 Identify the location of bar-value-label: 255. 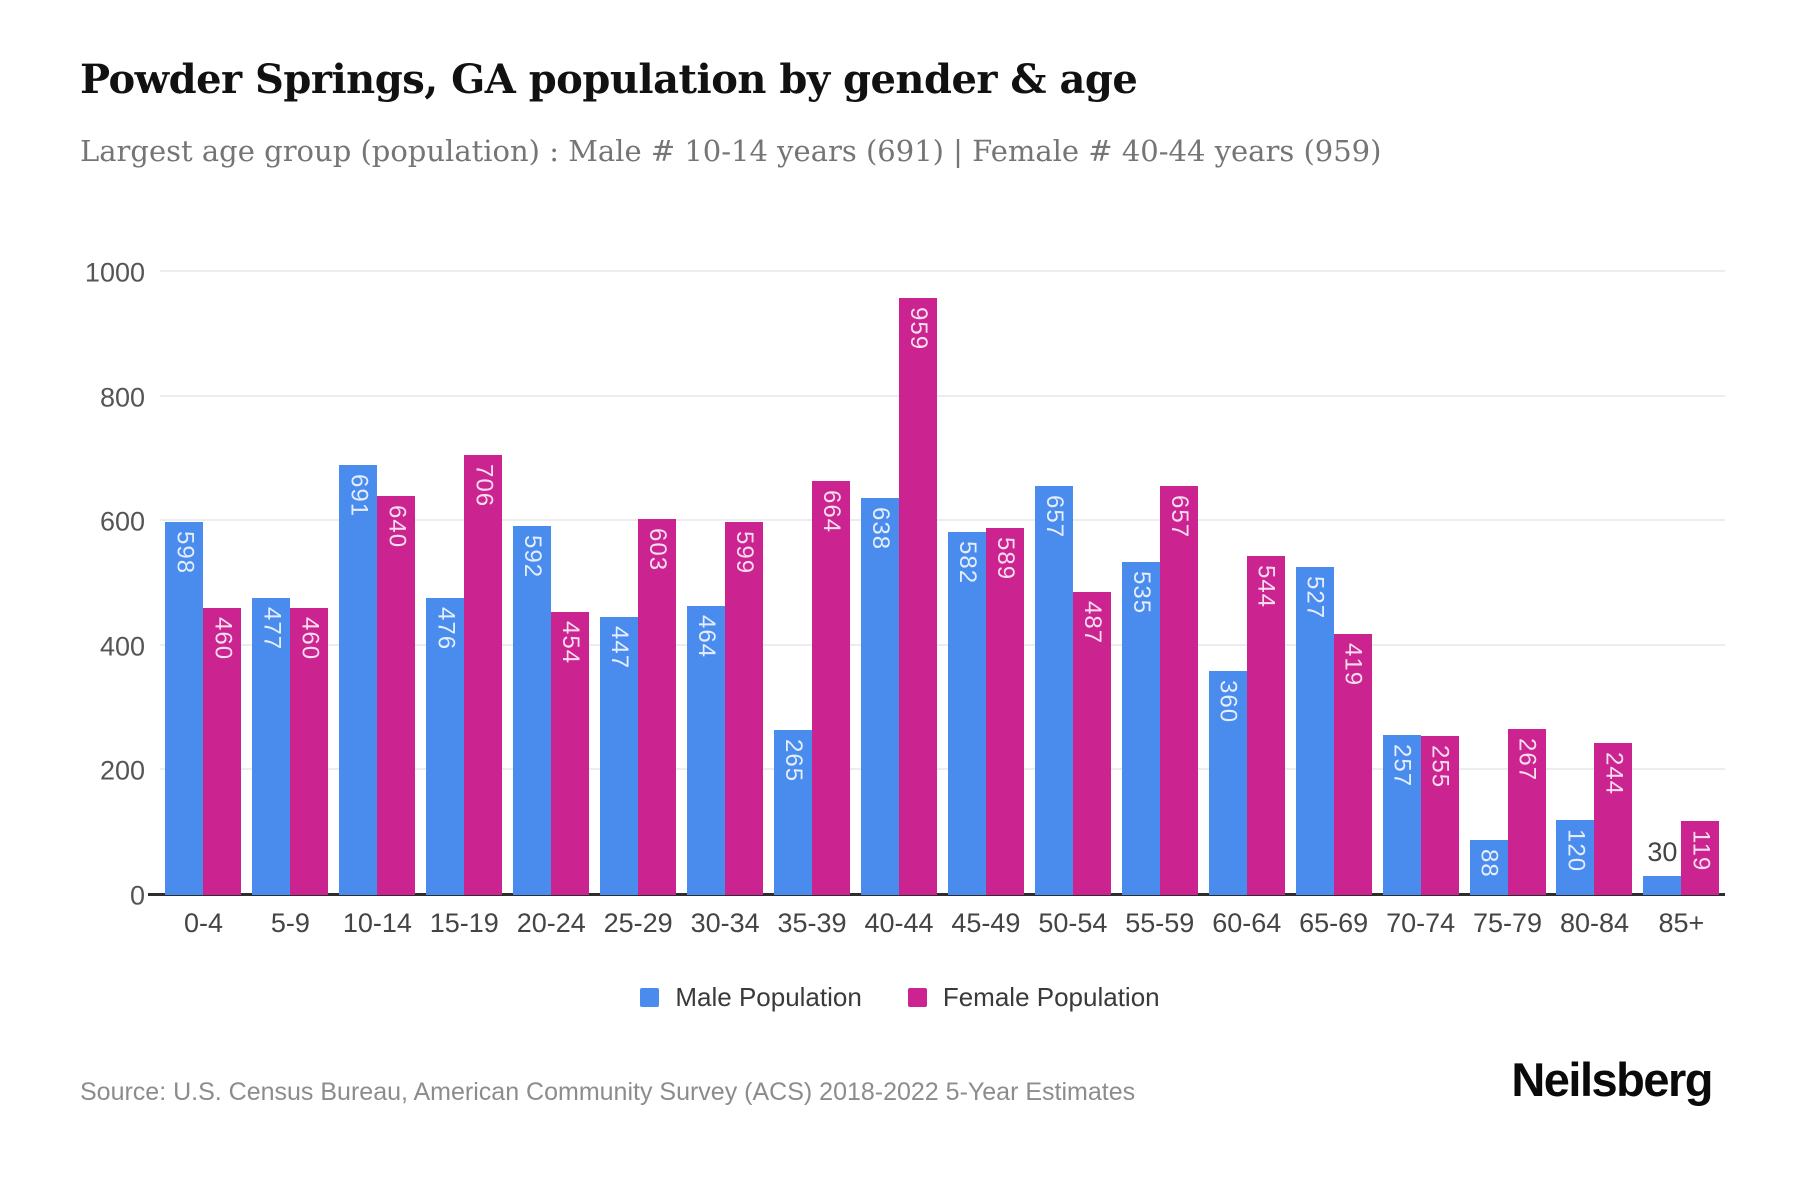
(1440, 767).